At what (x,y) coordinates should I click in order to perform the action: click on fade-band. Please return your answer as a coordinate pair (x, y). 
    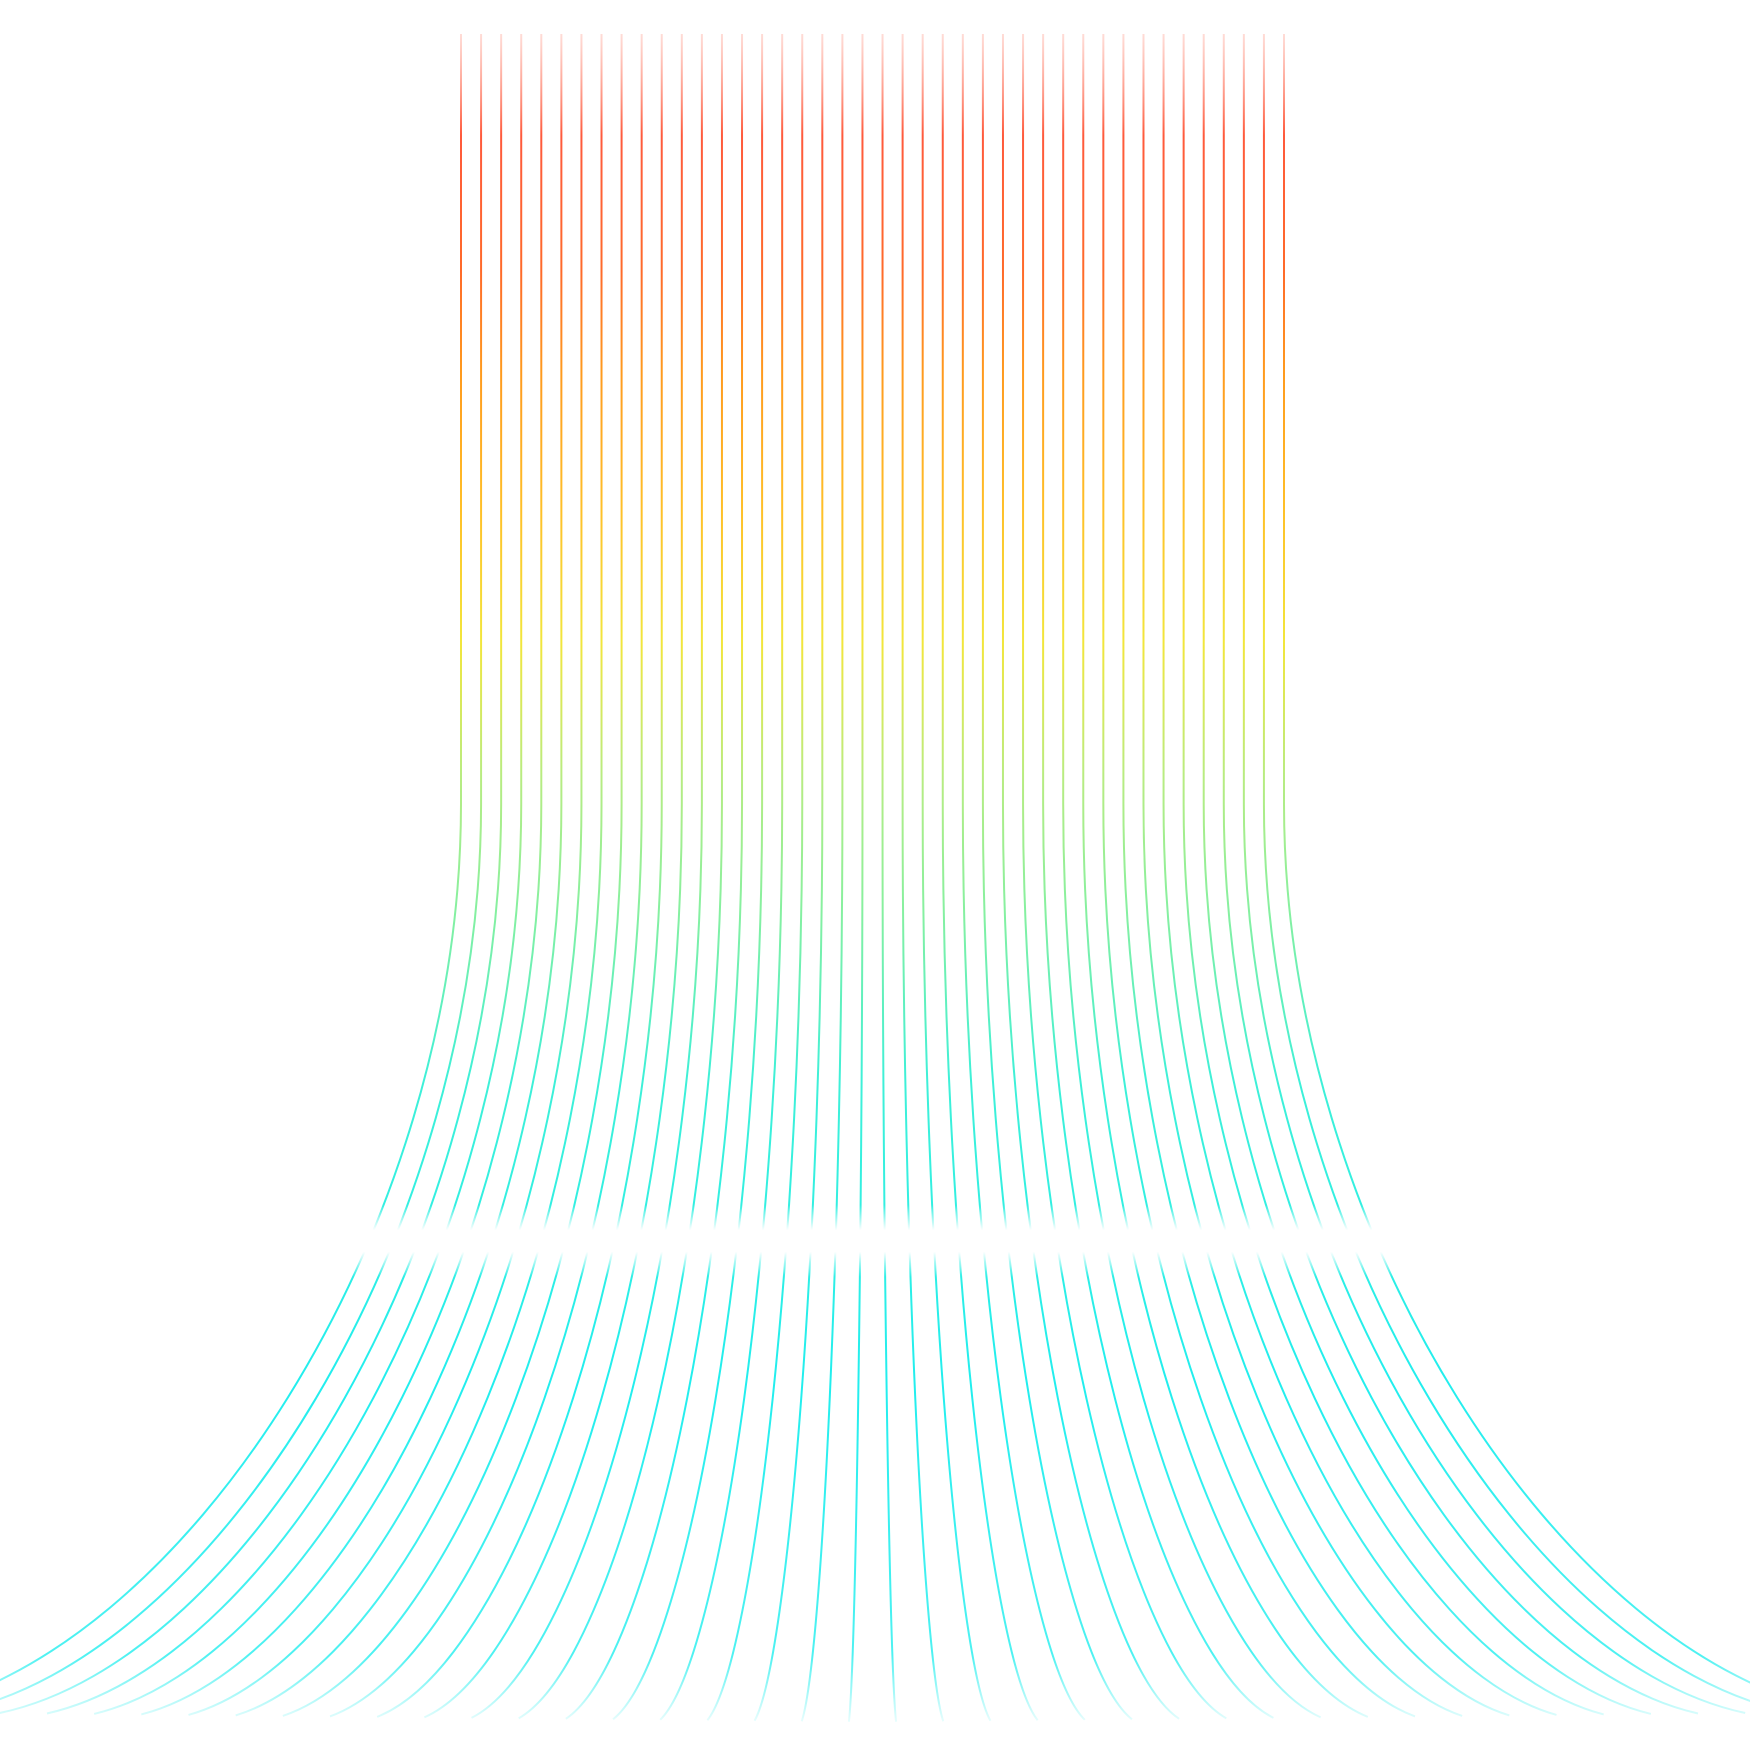
    Looking at the image, I should click on (875, 1241).